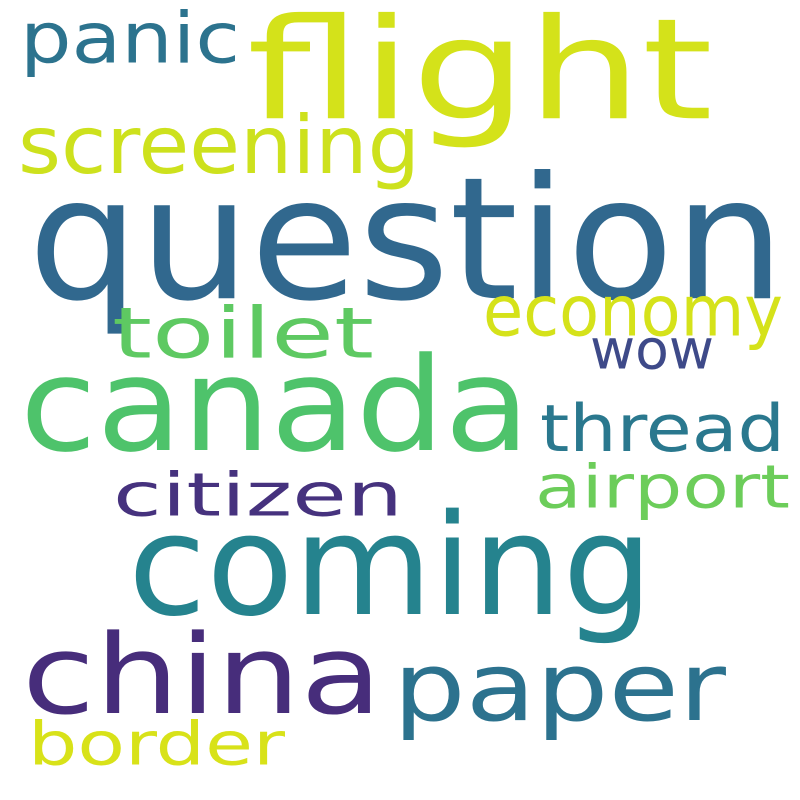 This screenshot has width=800, height=800. Describe the element at coordinates (662, 487) in the screenshot. I see `word-airport: airport` at that location.